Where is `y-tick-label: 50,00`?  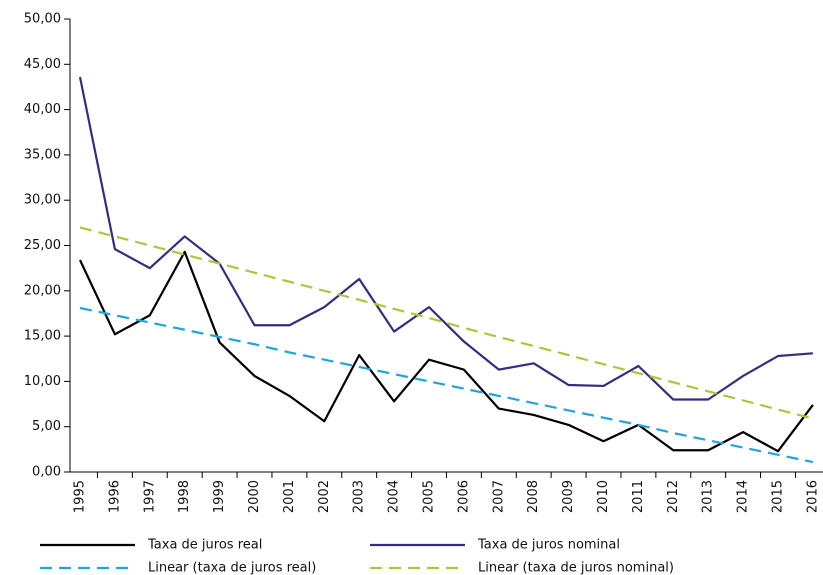
y-tick-label: 50,00 is located at coordinates (42, 19).